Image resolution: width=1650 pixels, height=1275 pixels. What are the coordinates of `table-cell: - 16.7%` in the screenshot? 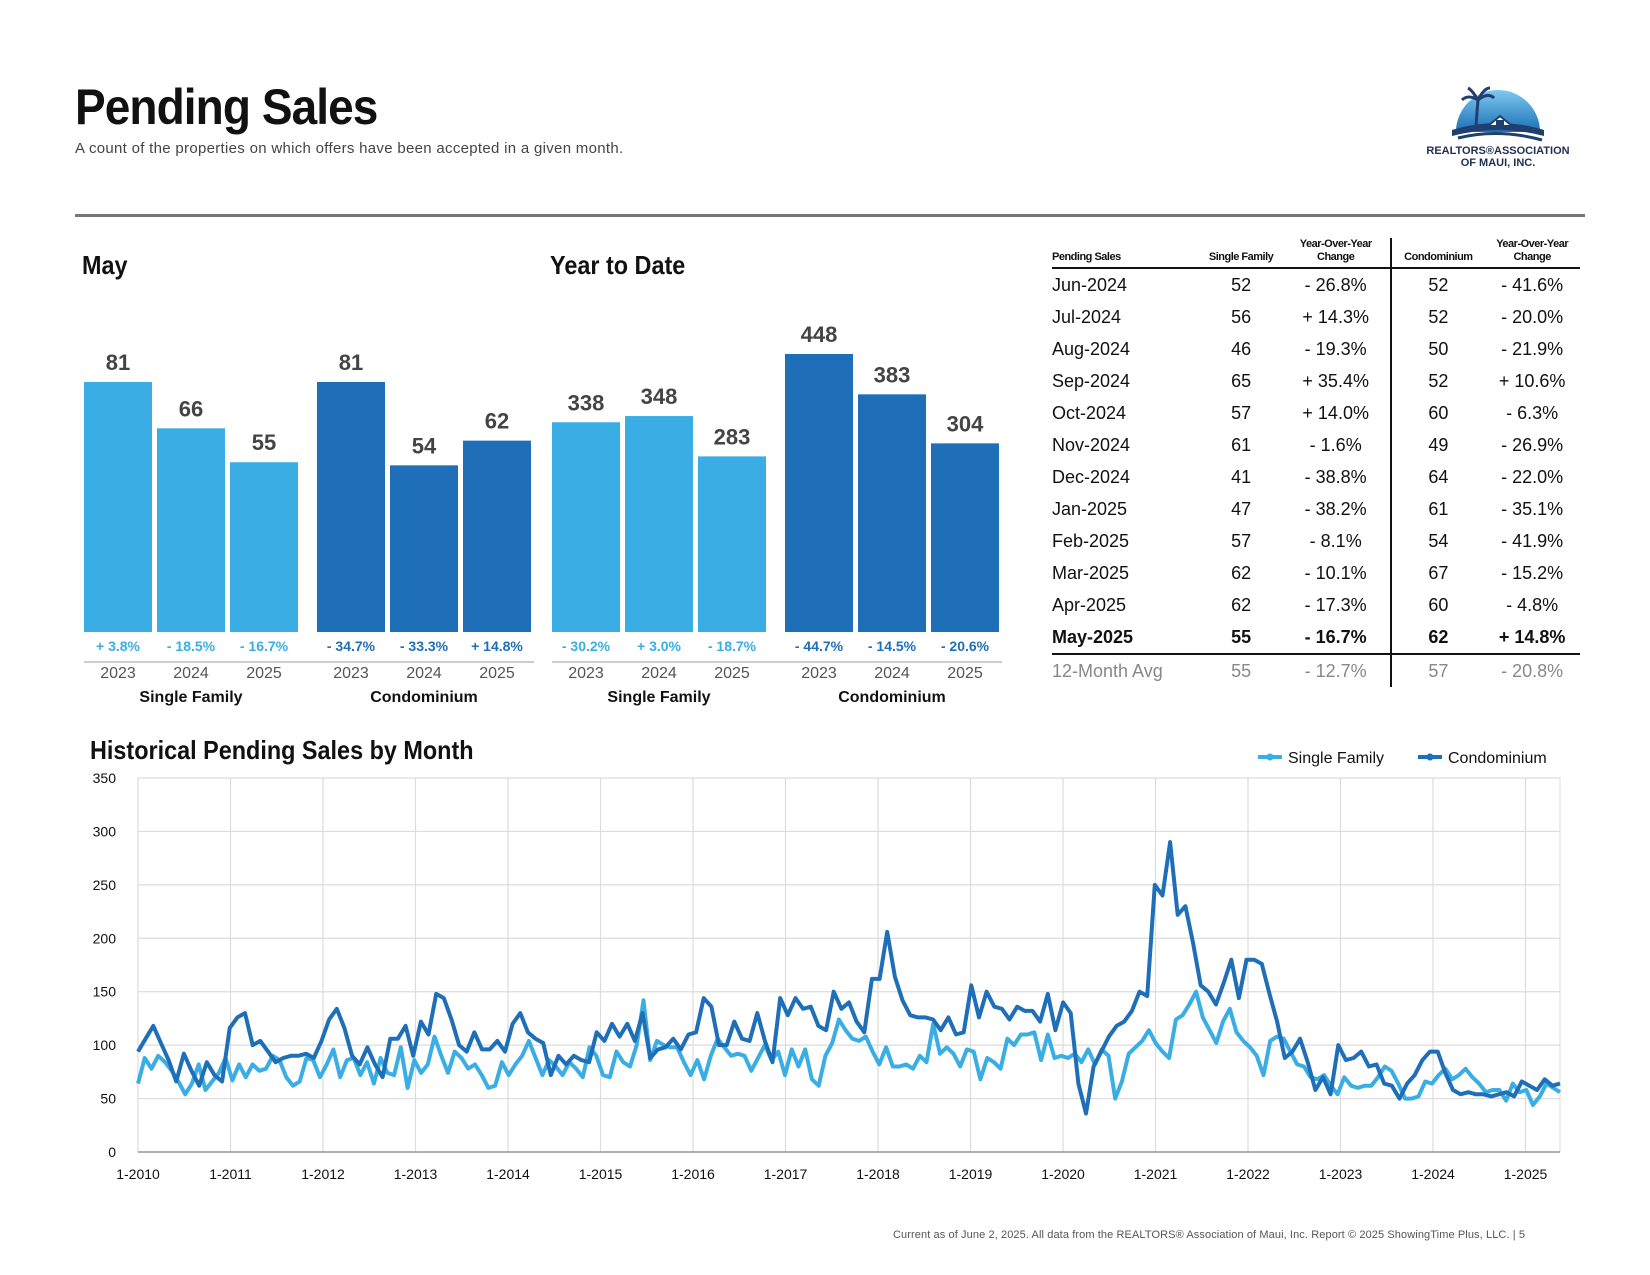 It's located at (1336, 638).